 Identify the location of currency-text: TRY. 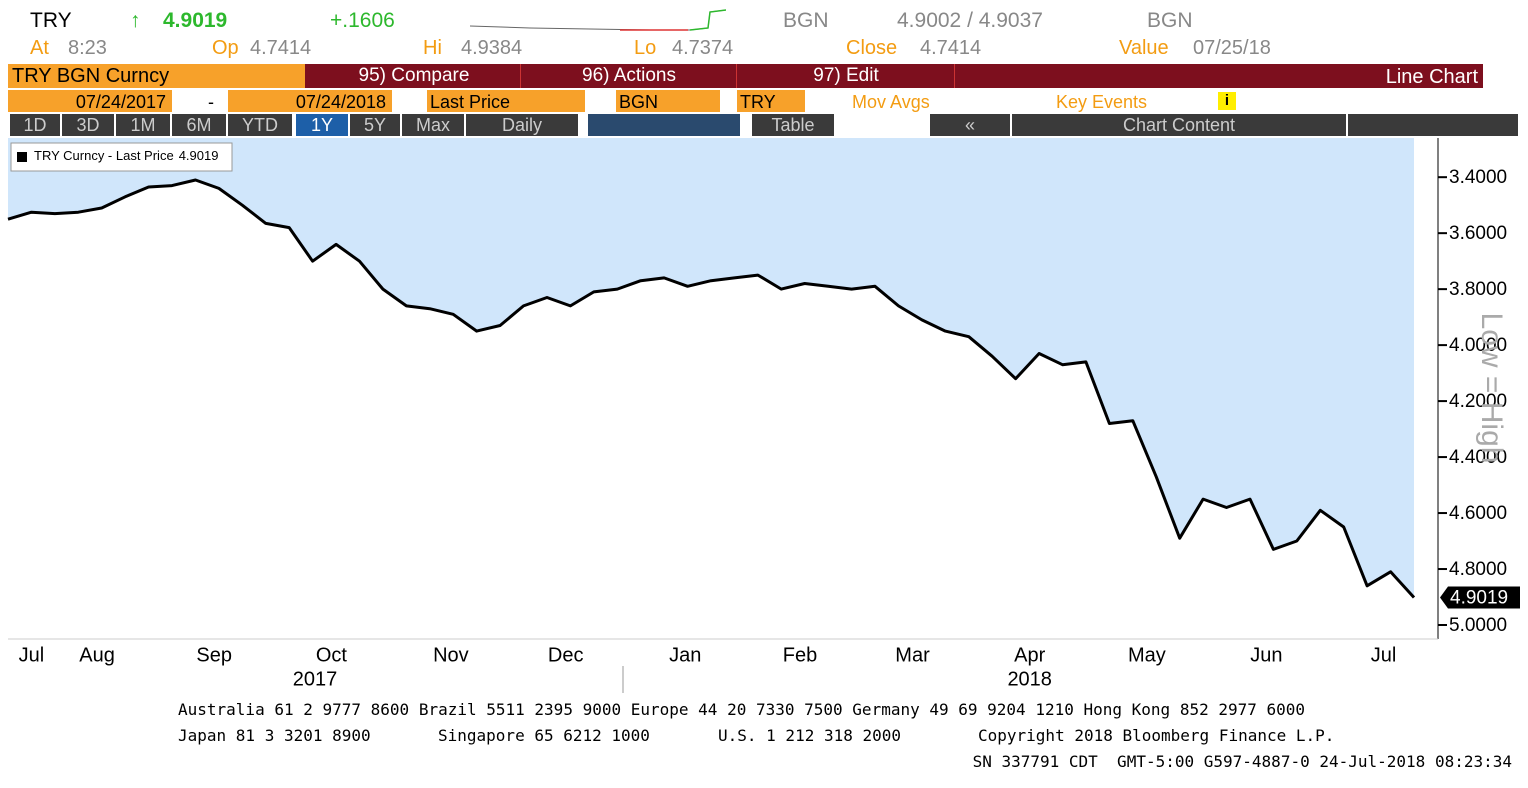
(758, 102).